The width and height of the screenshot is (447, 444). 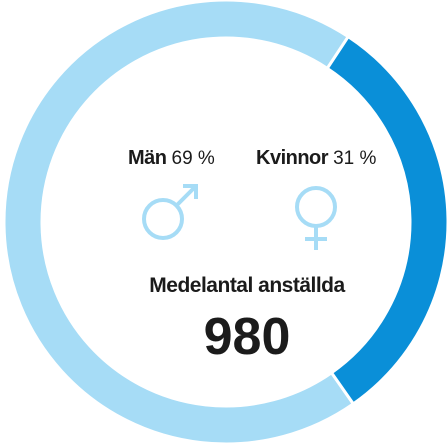 What do you see at coordinates (247, 337) in the screenshot?
I see `center-value: 980` at bounding box center [247, 337].